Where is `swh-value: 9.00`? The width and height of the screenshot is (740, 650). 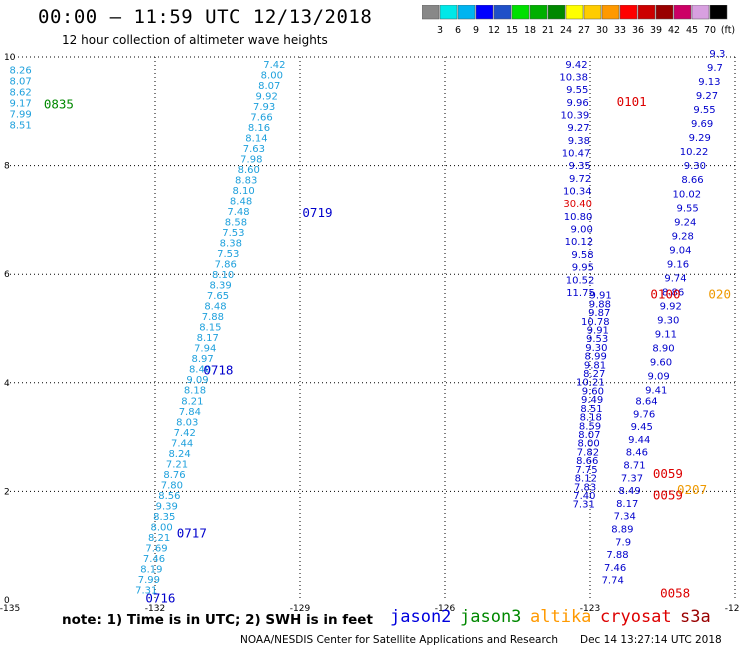
swh-value: 9.00 is located at coordinates (582, 230).